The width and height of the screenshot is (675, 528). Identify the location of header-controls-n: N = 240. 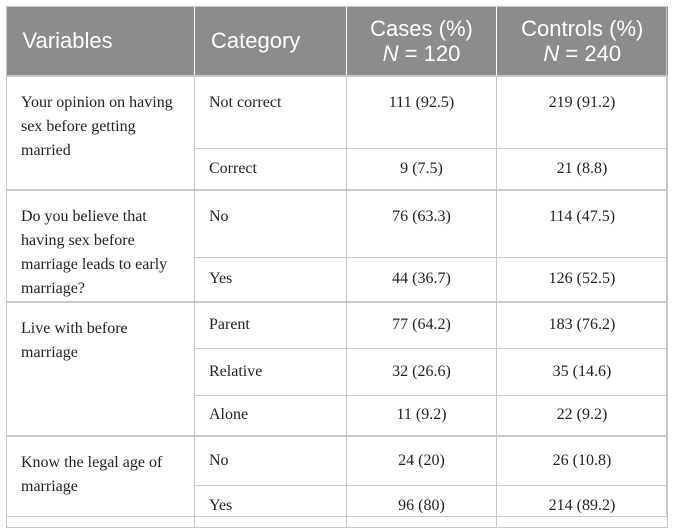
(582, 53).